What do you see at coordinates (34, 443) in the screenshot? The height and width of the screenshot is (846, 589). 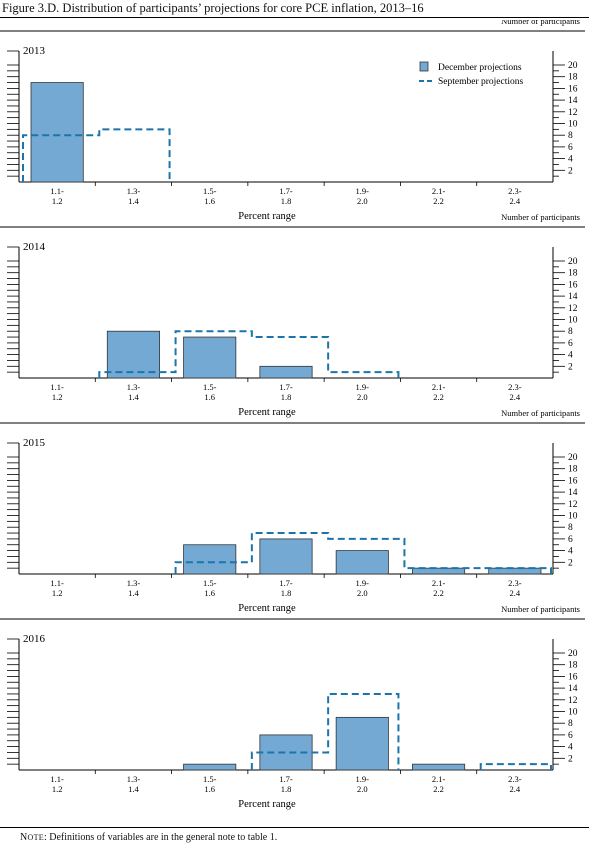 I see `panel-label: 2015` at bounding box center [34, 443].